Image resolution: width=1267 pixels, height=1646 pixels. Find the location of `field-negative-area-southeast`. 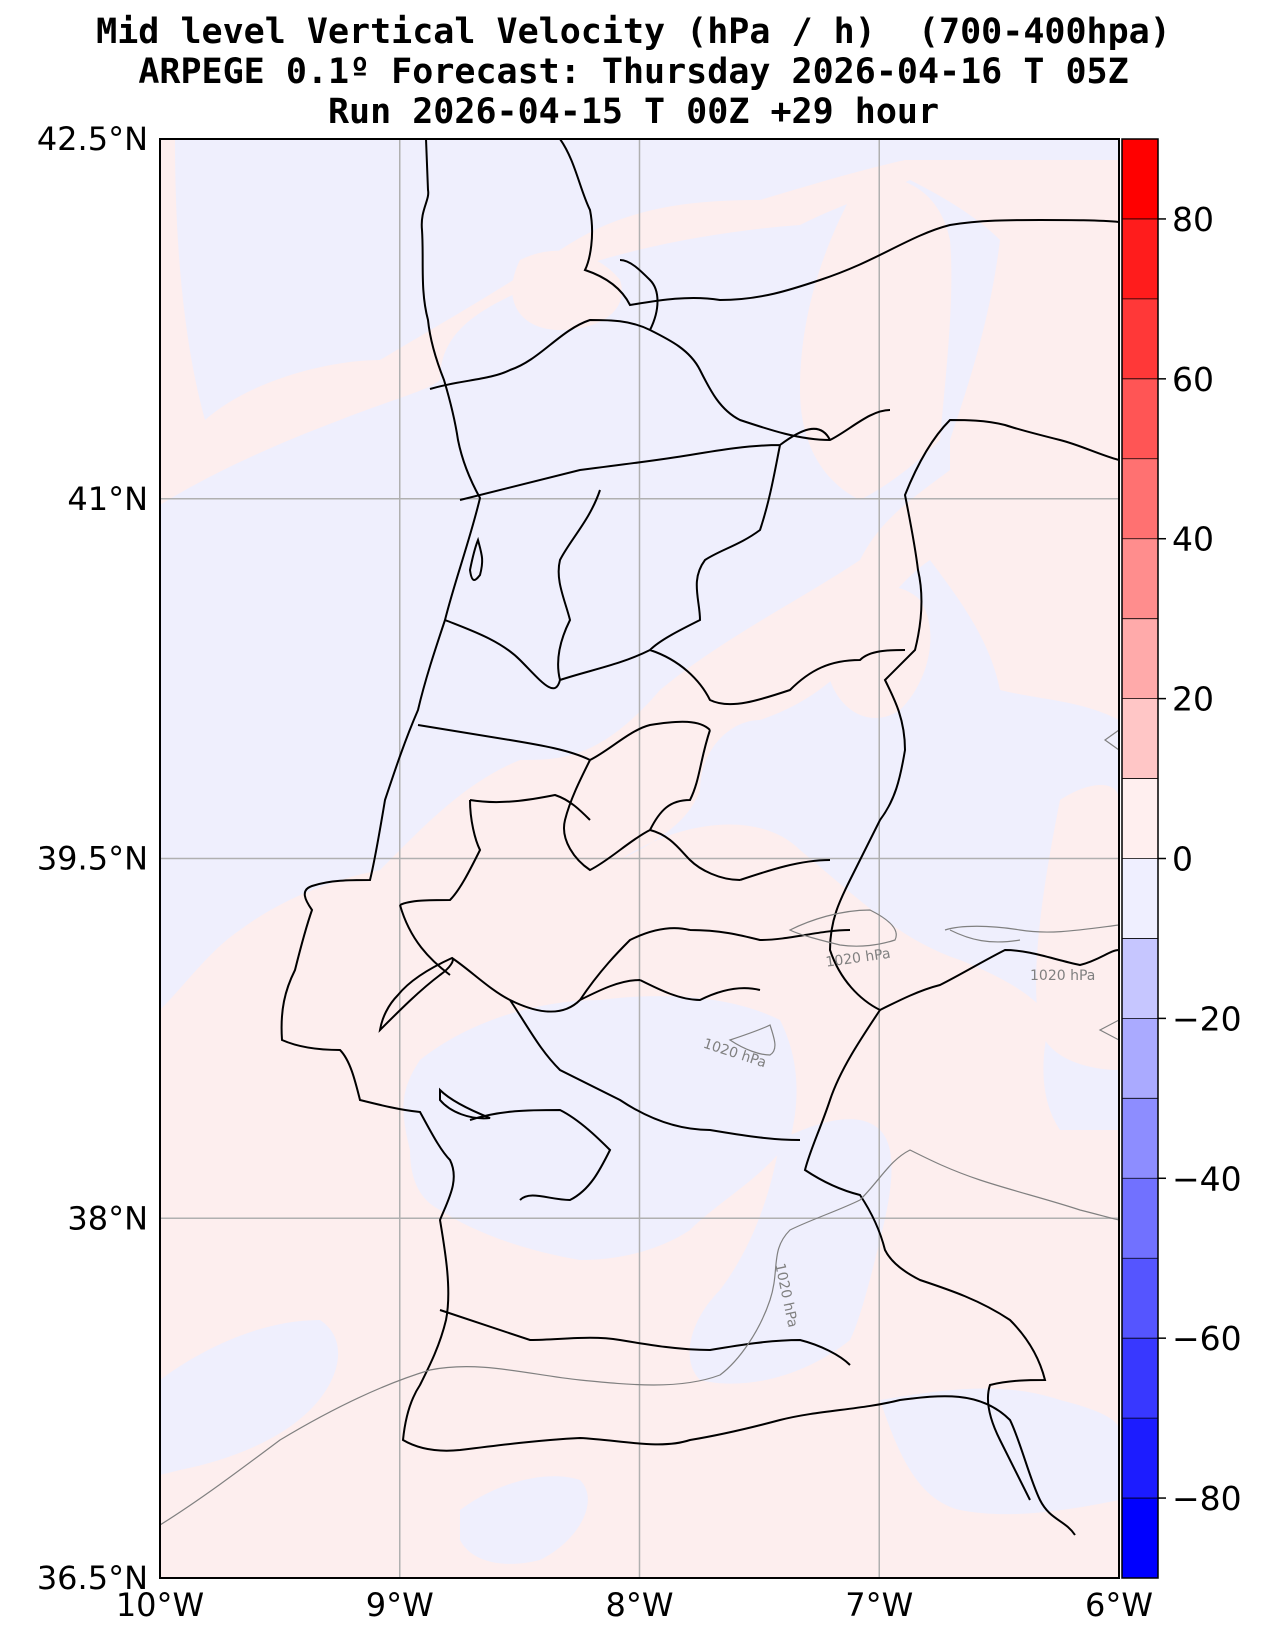

field-negative-area-southeast is located at coordinates (790, 1251).